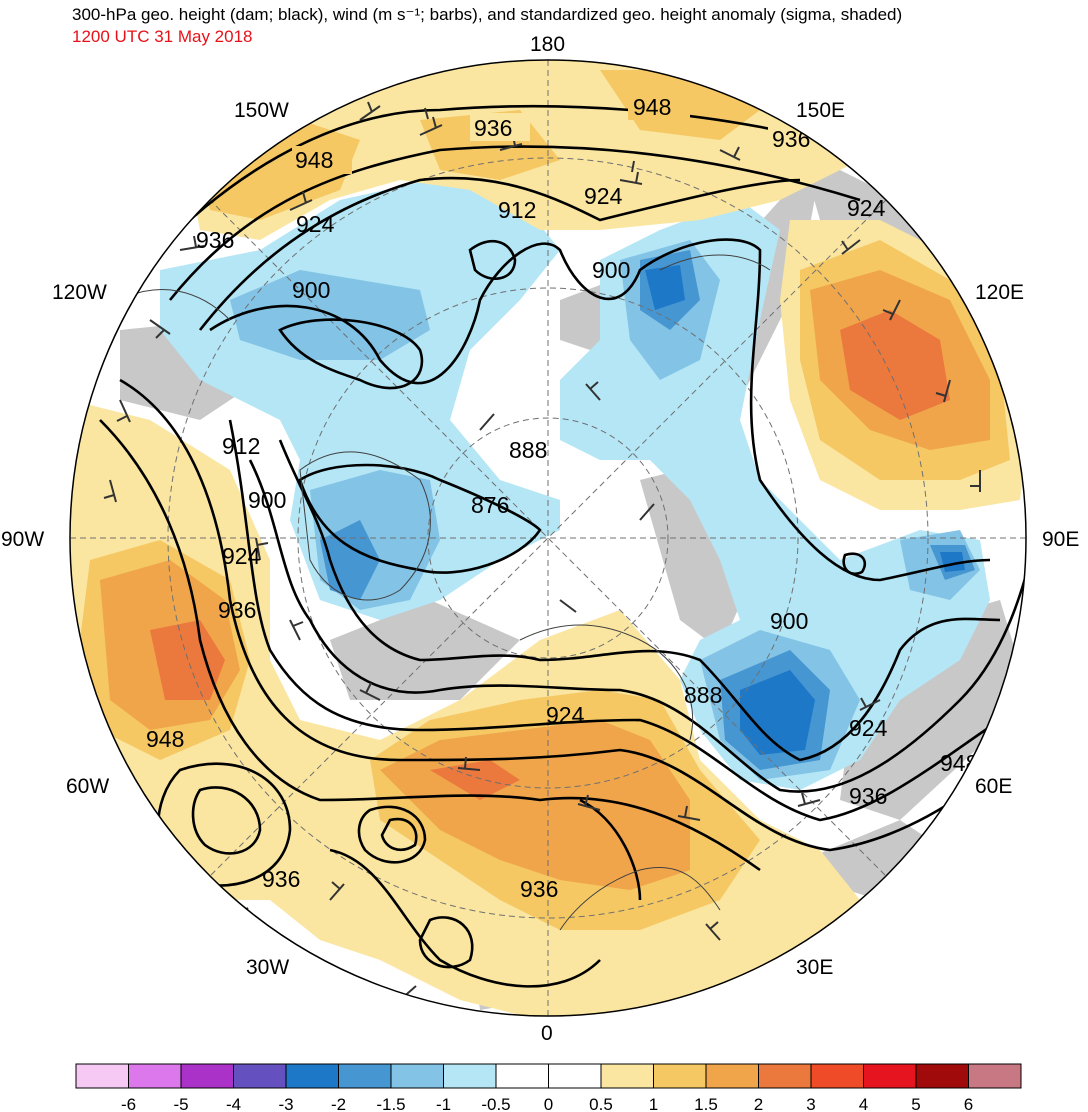 This screenshot has height=1112, width=1088. I want to click on colorbar-tick-label: 0.5, so click(601, 1103).